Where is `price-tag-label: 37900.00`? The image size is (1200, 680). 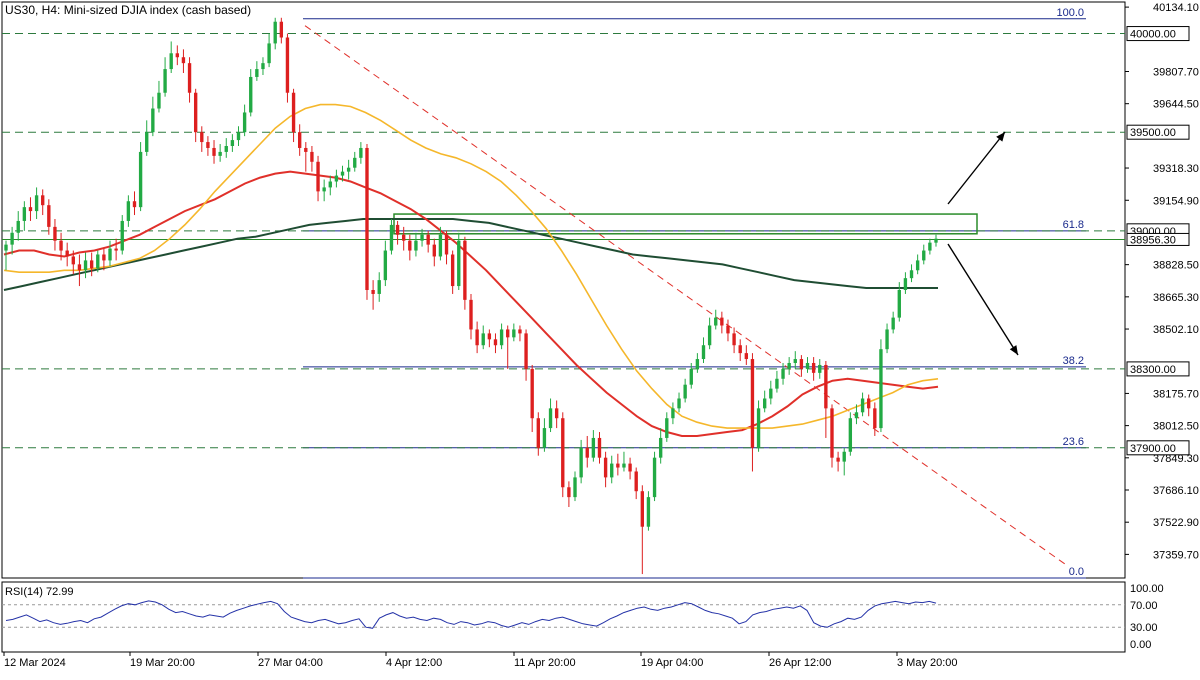
price-tag-label: 37900.00 is located at coordinates (1153, 449).